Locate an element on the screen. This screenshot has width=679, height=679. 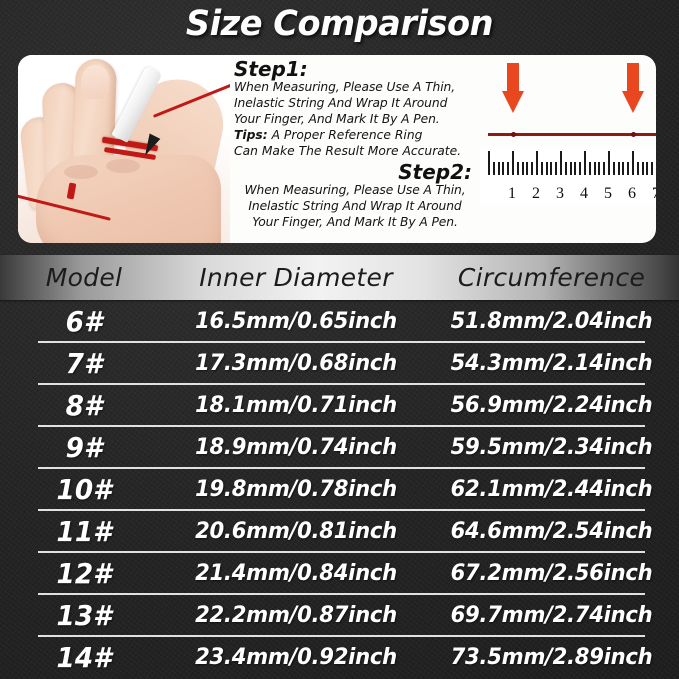
table-row: 7# 17.3mm/0.68inch 54.3mm/2.14inch is located at coordinates (339, 363).